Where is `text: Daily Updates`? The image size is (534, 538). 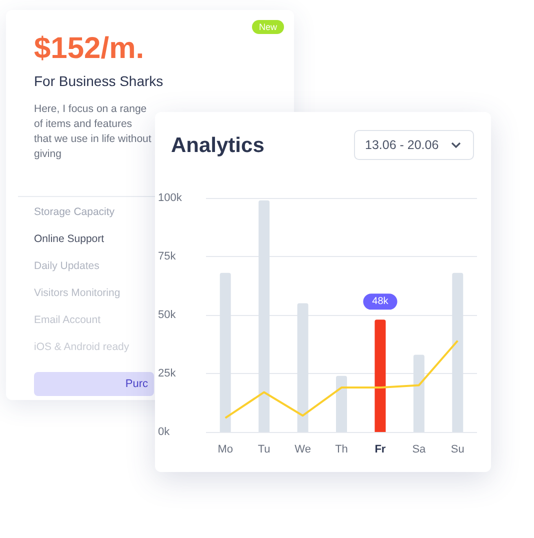 text: Daily Updates is located at coordinates (67, 266).